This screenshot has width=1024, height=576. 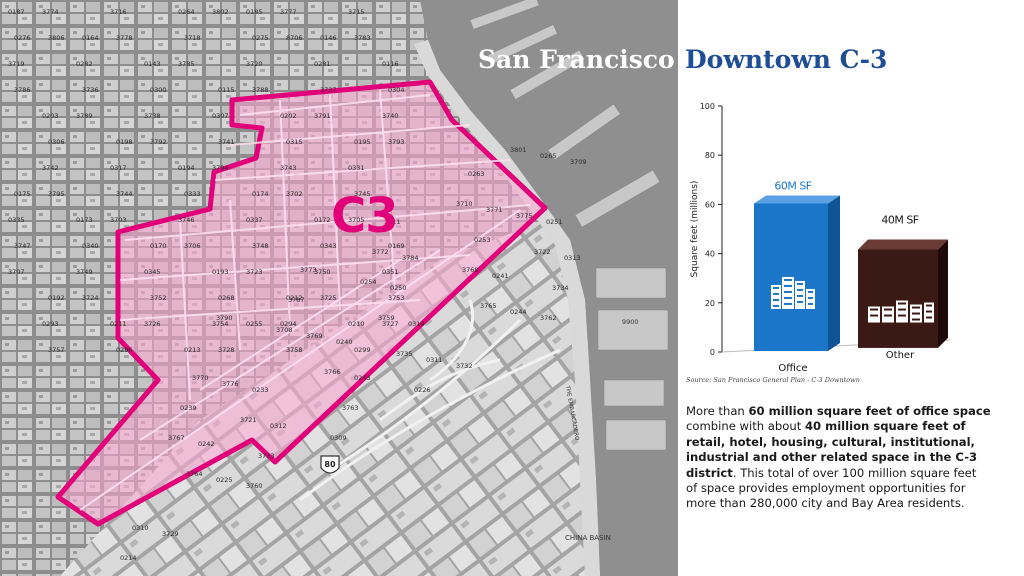 What do you see at coordinates (278, 426) in the screenshot?
I see `block-number-label: 0312` at bounding box center [278, 426].